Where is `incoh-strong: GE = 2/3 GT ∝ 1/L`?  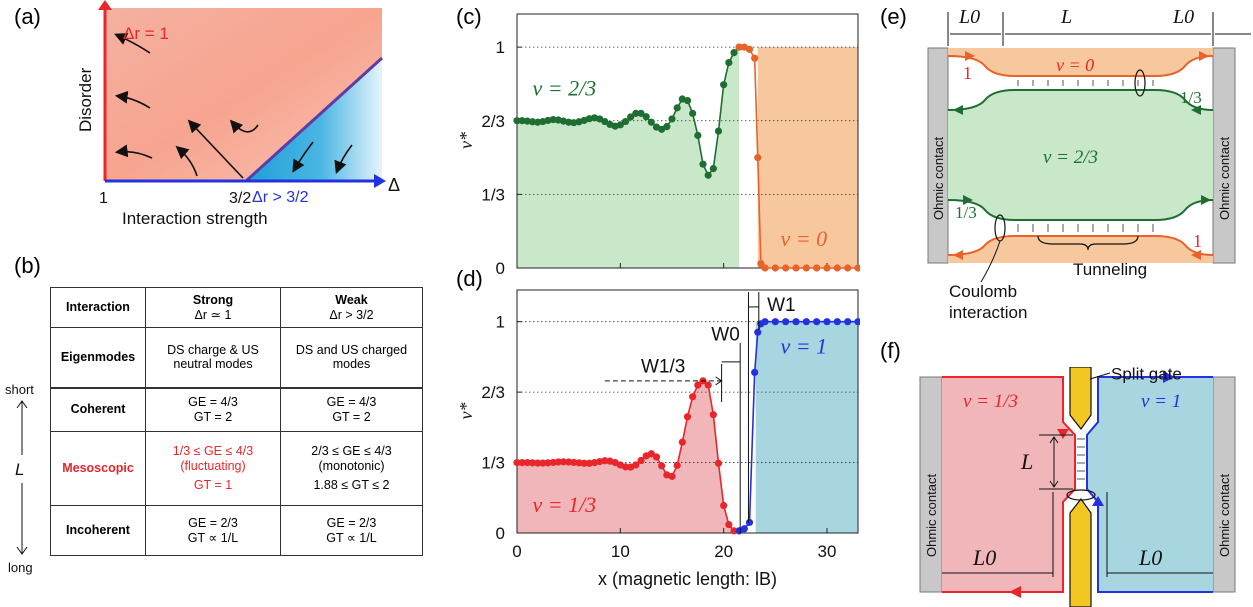
incoh-strong: GE = 2/3 GT ∝ 1/L is located at coordinates (213, 530).